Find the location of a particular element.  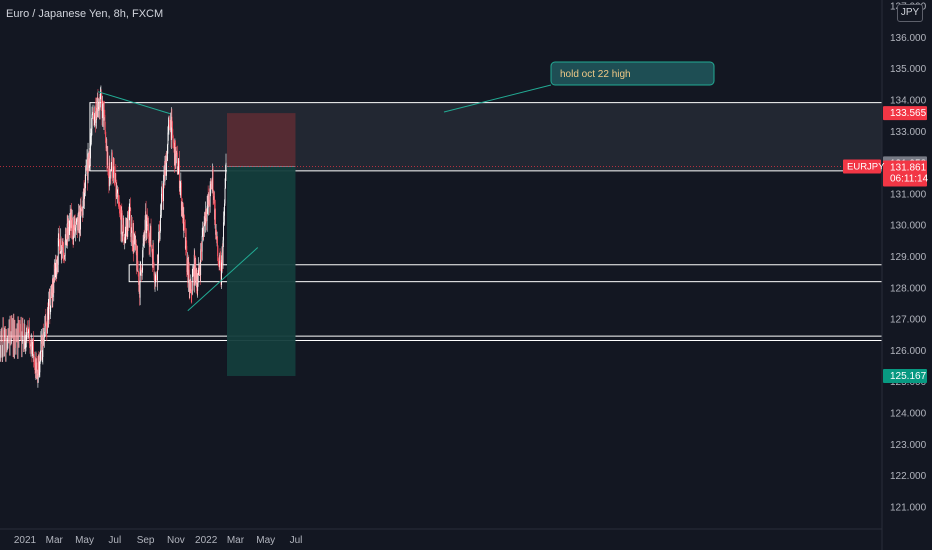

stop-price-label-bg is located at coordinates (905, 113).